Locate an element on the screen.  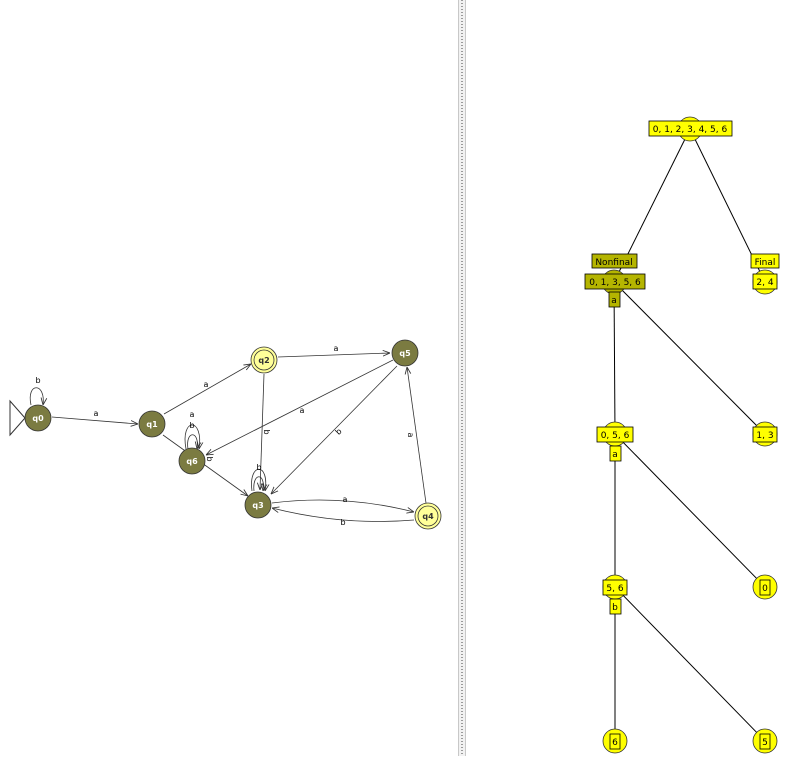
tree-node-label: 6 is located at coordinates (615, 743).